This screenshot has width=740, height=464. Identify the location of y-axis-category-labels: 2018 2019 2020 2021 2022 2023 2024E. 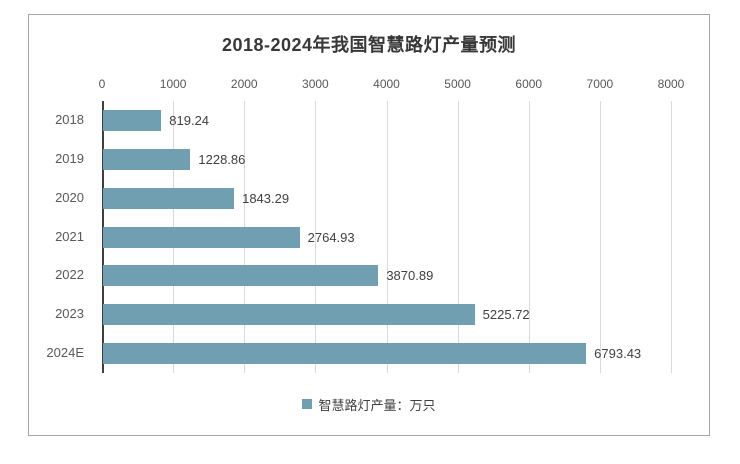
(61, 237).